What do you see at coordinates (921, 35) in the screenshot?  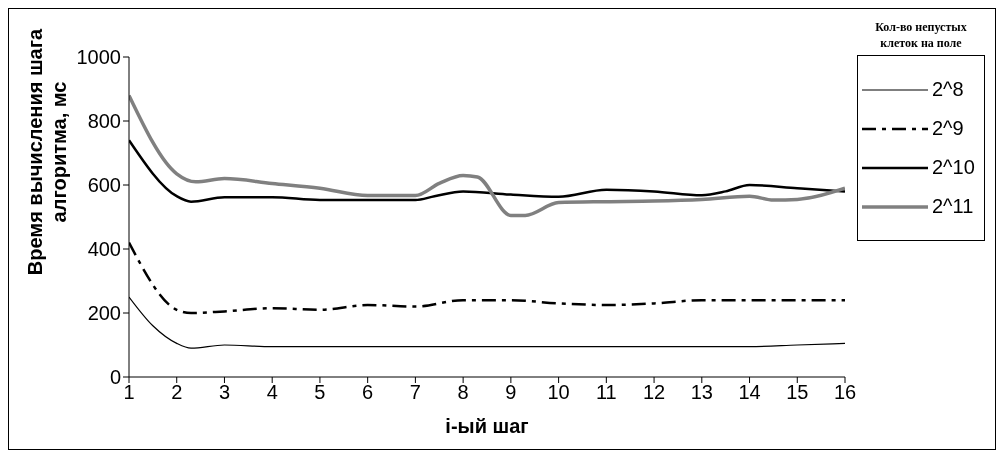 I see `legend-title: Кол-во непустых клеток на поле` at bounding box center [921, 35].